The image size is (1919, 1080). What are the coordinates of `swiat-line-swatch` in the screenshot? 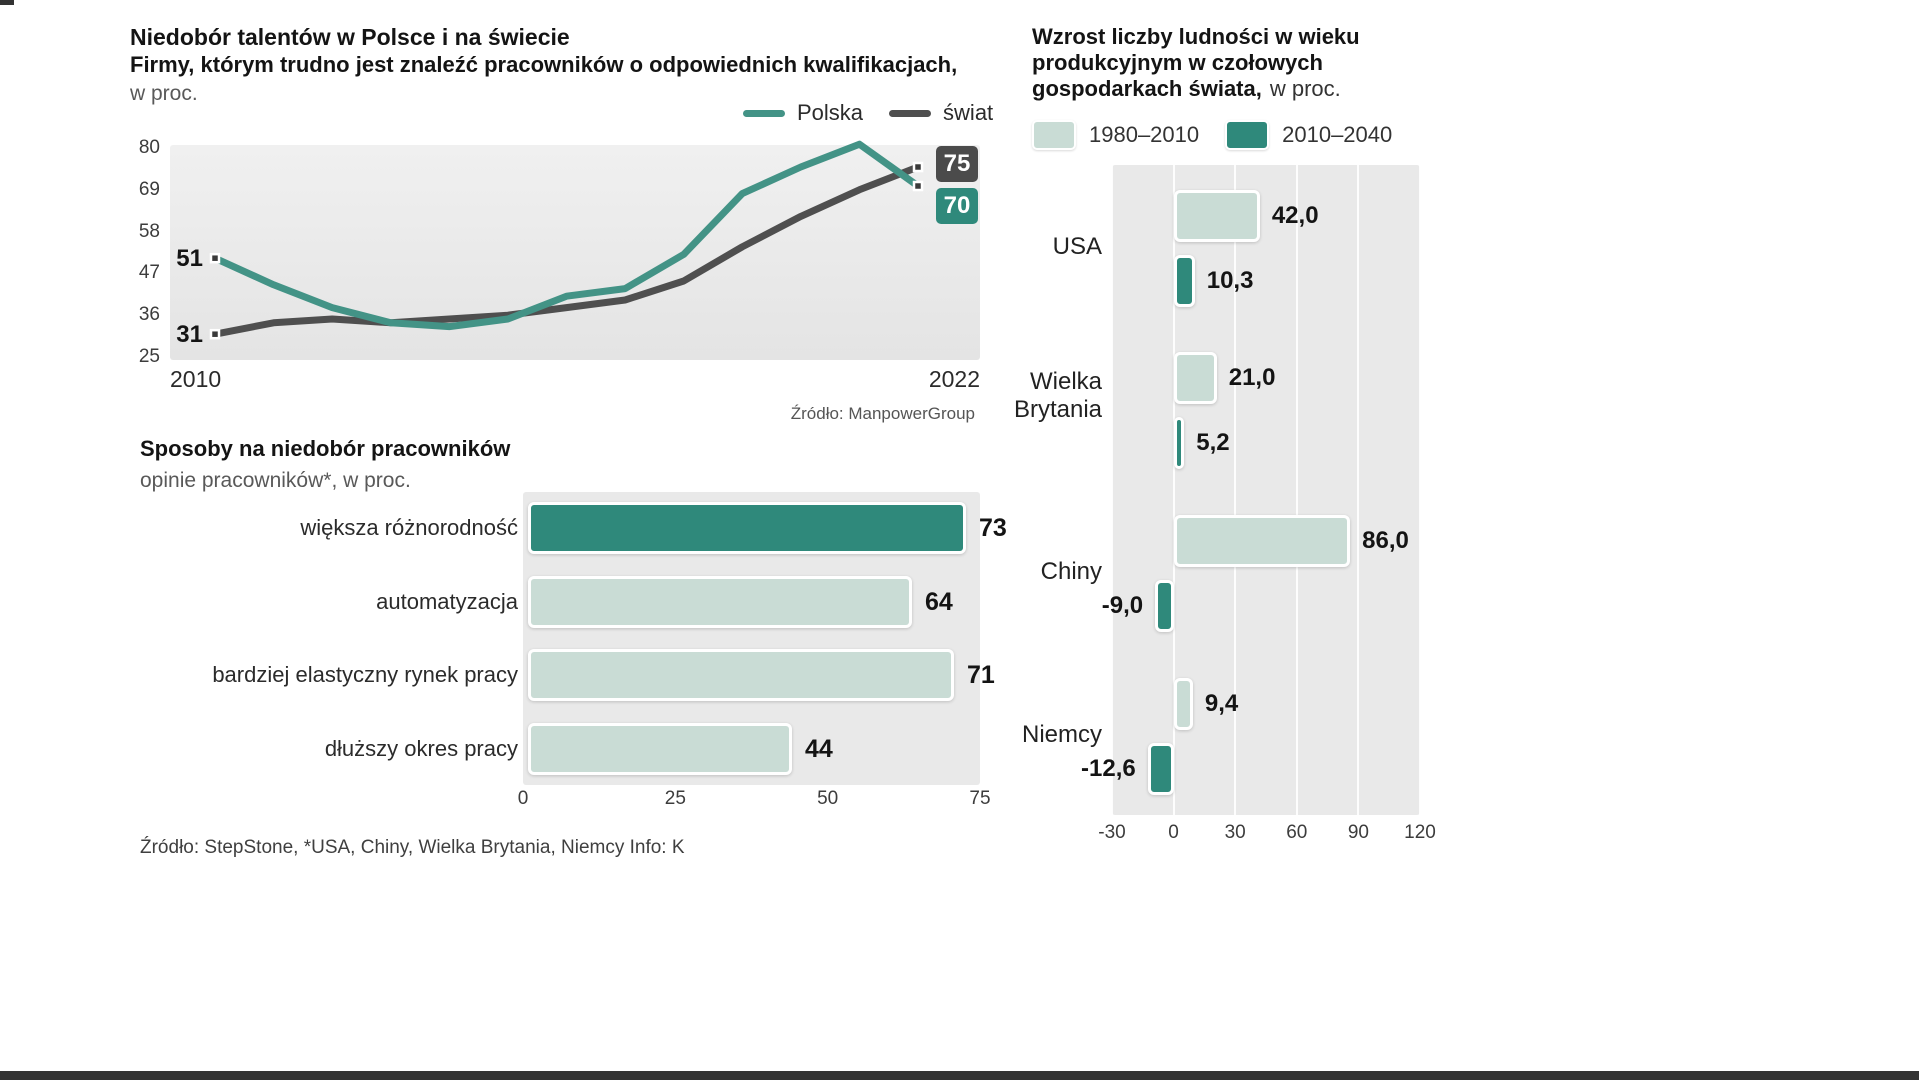 It's located at (910, 113).